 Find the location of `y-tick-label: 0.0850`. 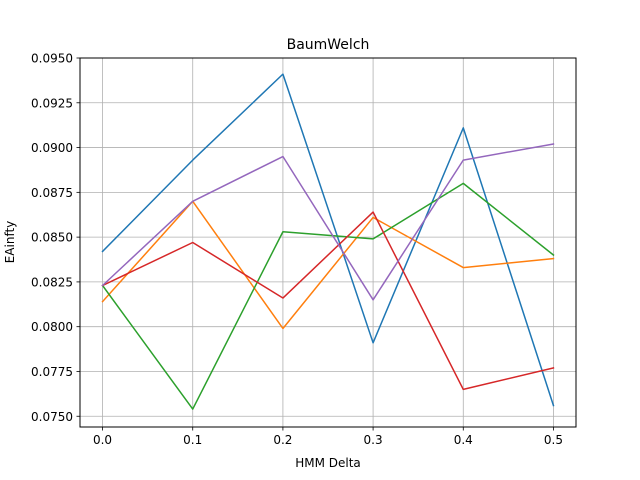

y-tick-label: 0.0850 is located at coordinates (52, 238).